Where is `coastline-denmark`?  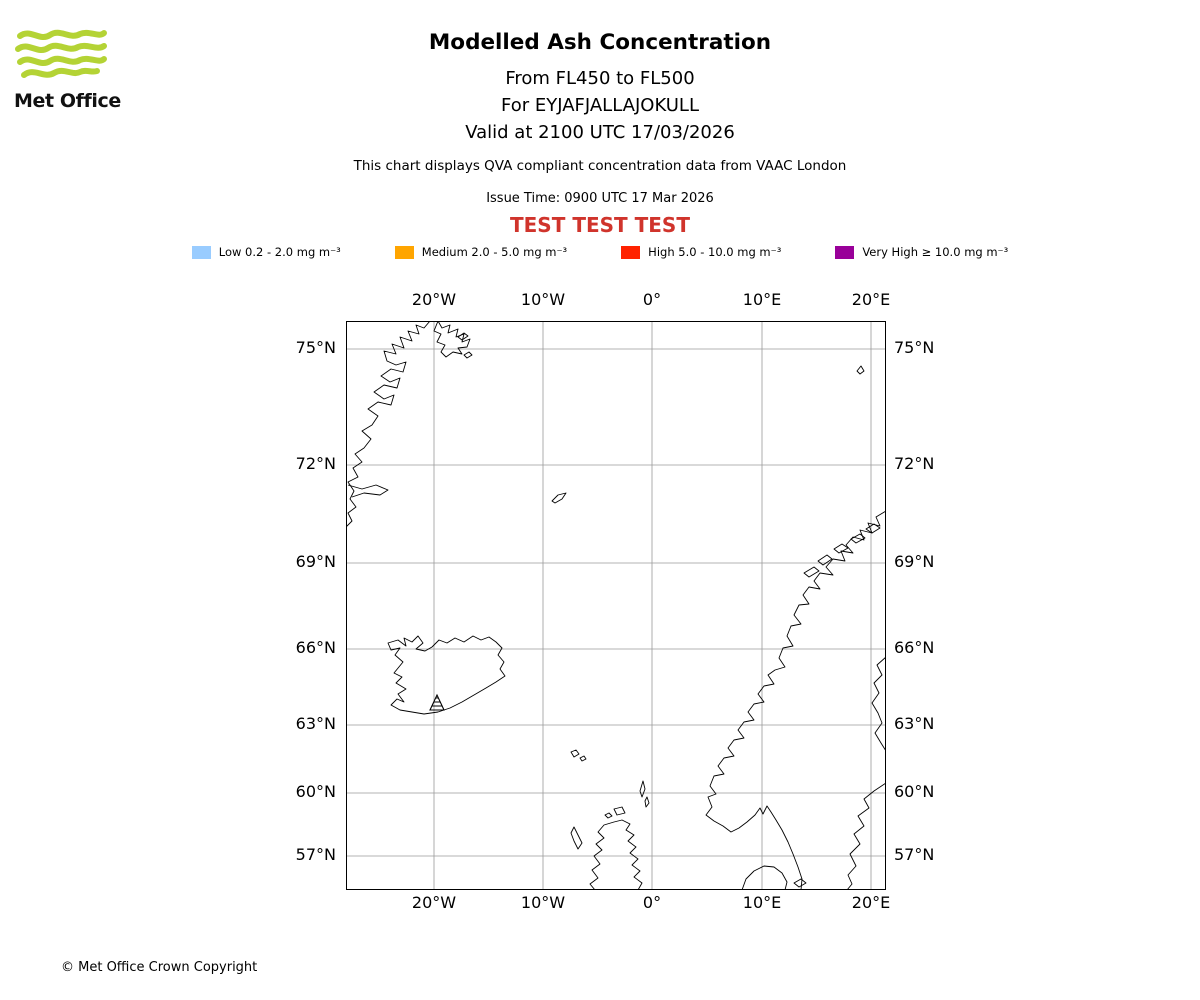
coastline-denmark is located at coordinates (774, 878).